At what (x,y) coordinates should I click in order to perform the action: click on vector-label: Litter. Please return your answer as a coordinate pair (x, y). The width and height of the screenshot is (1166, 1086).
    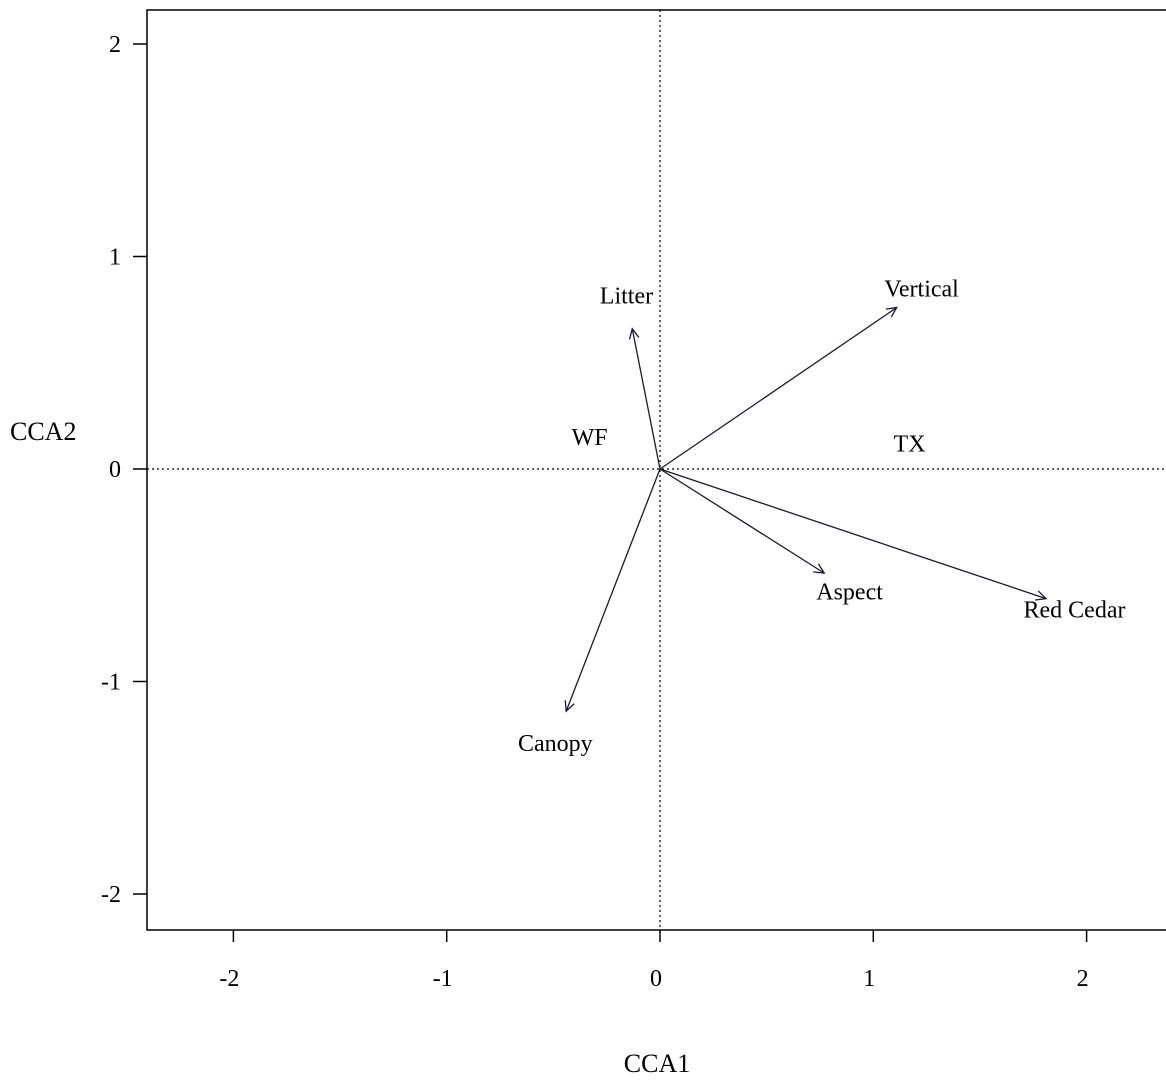
    Looking at the image, I should click on (626, 296).